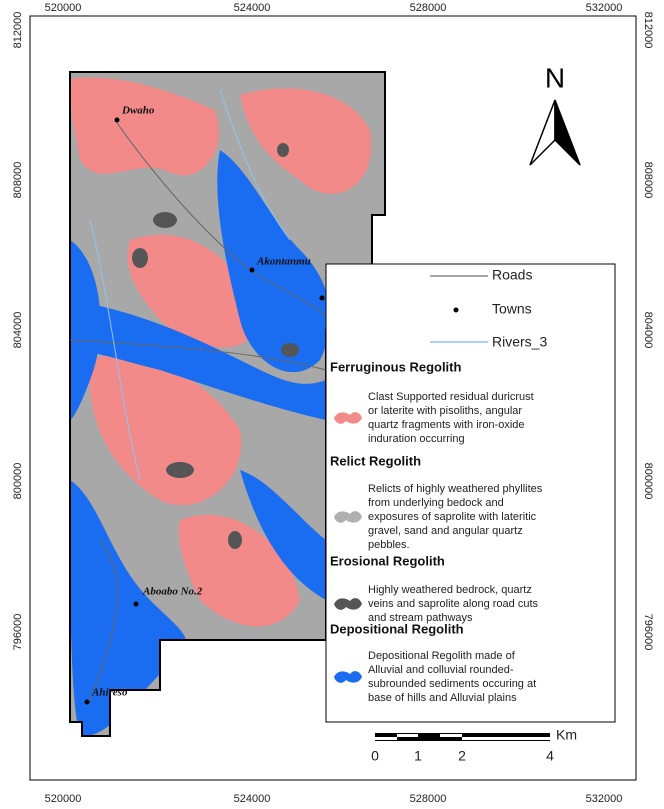 The width and height of the screenshot is (664, 809). What do you see at coordinates (252, 799) in the screenshot?
I see `bottom-coordinate: 524000` at bounding box center [252, 799].